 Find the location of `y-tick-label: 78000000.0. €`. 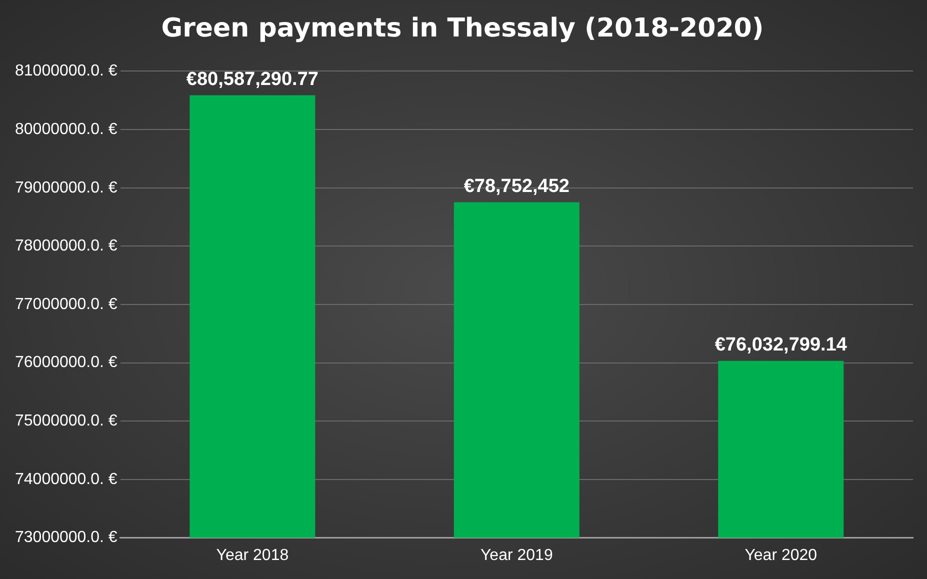

y-tick-label: 78000000.0. € is located at coordinates (66, 246).